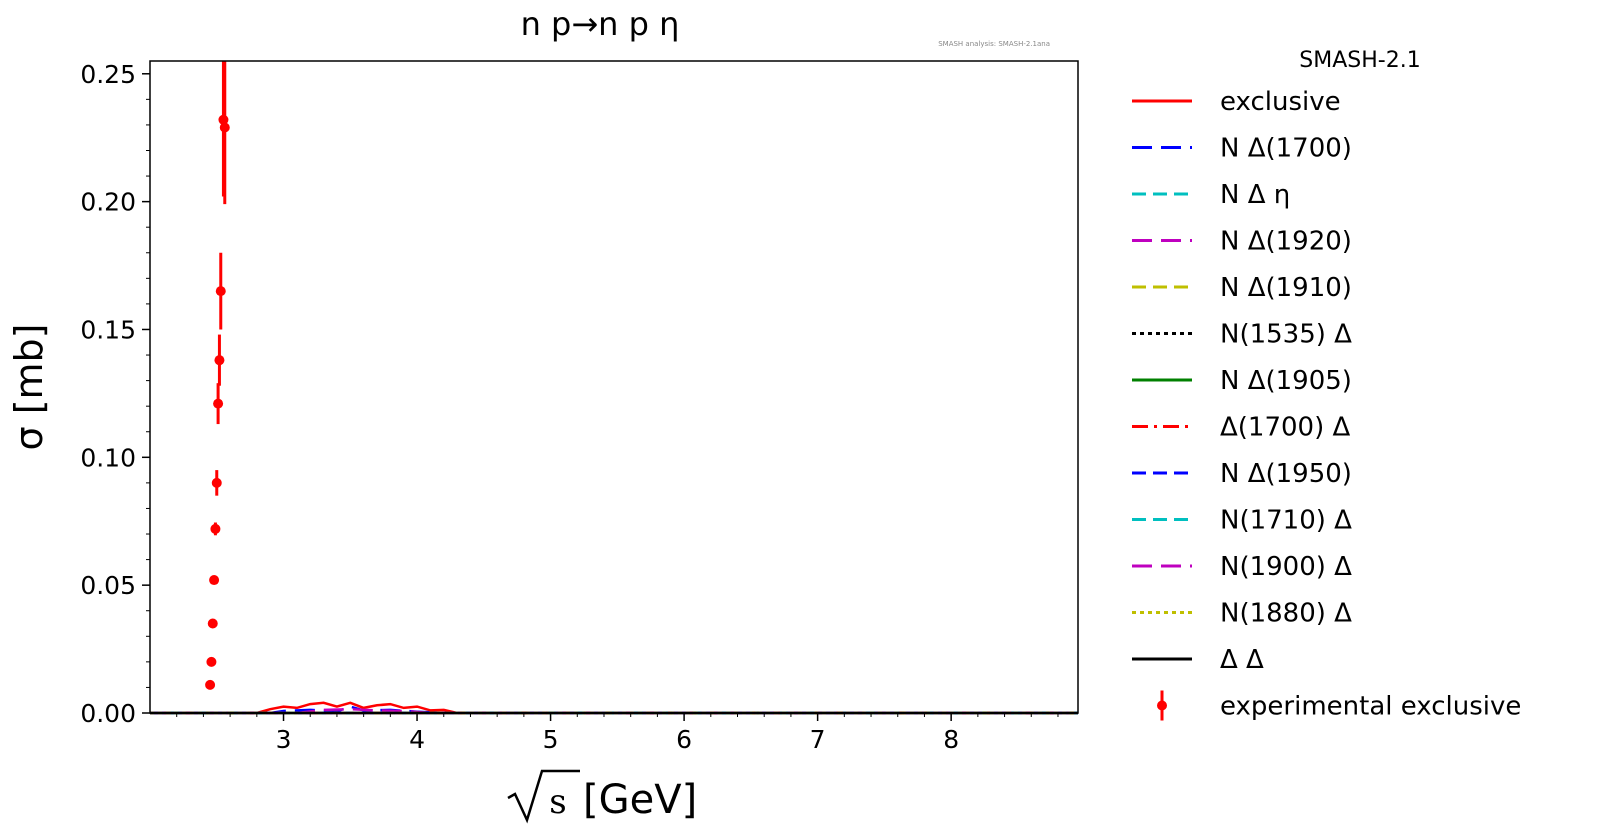 The height and width of the screenshot is (836, 1600). Describe the element at coordinates (1286, 288) in the screenshot. I see `legend-label: N Δ(1910)` at that location.